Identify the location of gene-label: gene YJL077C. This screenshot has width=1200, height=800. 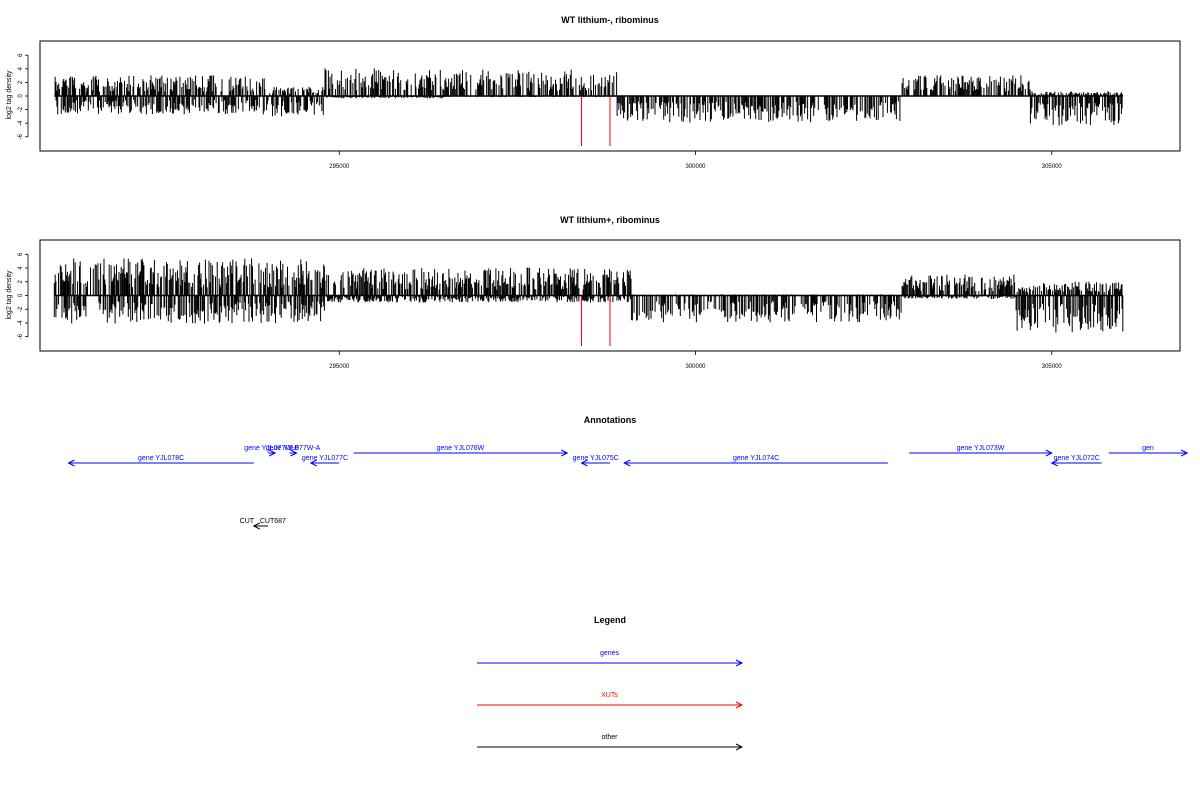
(325, 458).